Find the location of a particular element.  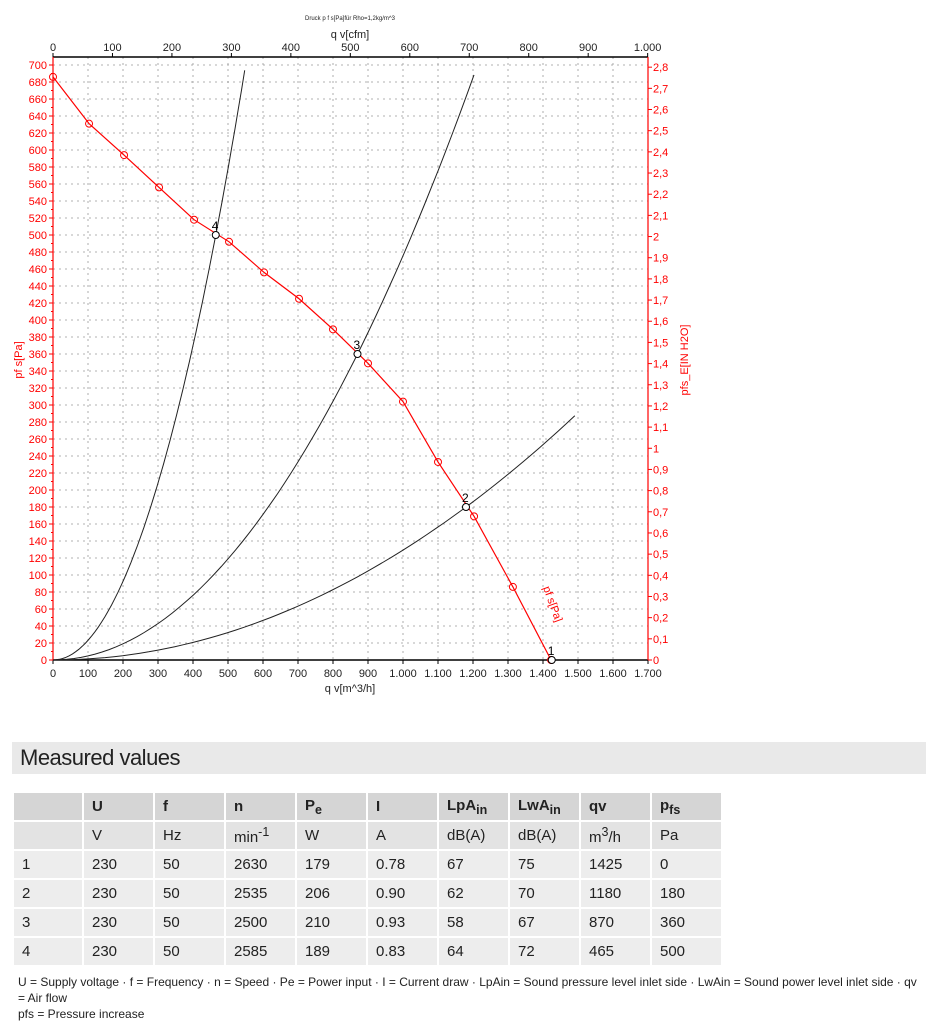

x-axis-label: q v[m^3/h] is located at coordinates (350, 689).